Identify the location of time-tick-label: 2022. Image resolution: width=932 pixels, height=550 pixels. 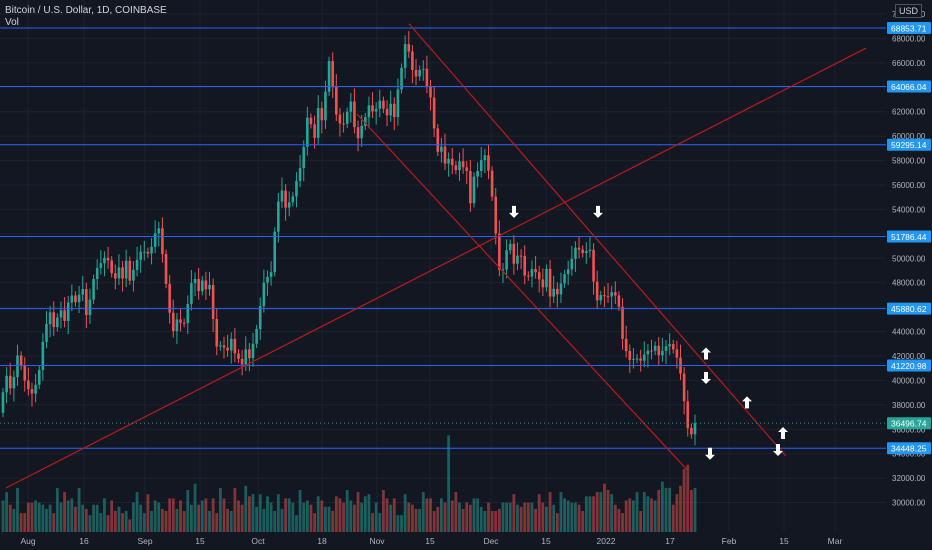
(606, 541).